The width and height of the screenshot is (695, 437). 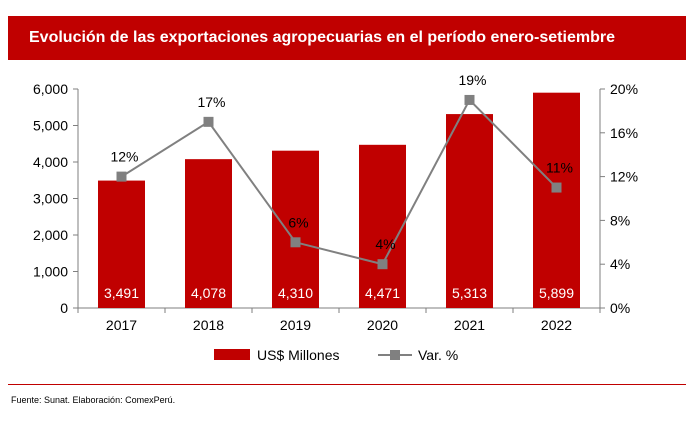 I want to click on x-tick-label: 2021, so click(x=469, y=325).